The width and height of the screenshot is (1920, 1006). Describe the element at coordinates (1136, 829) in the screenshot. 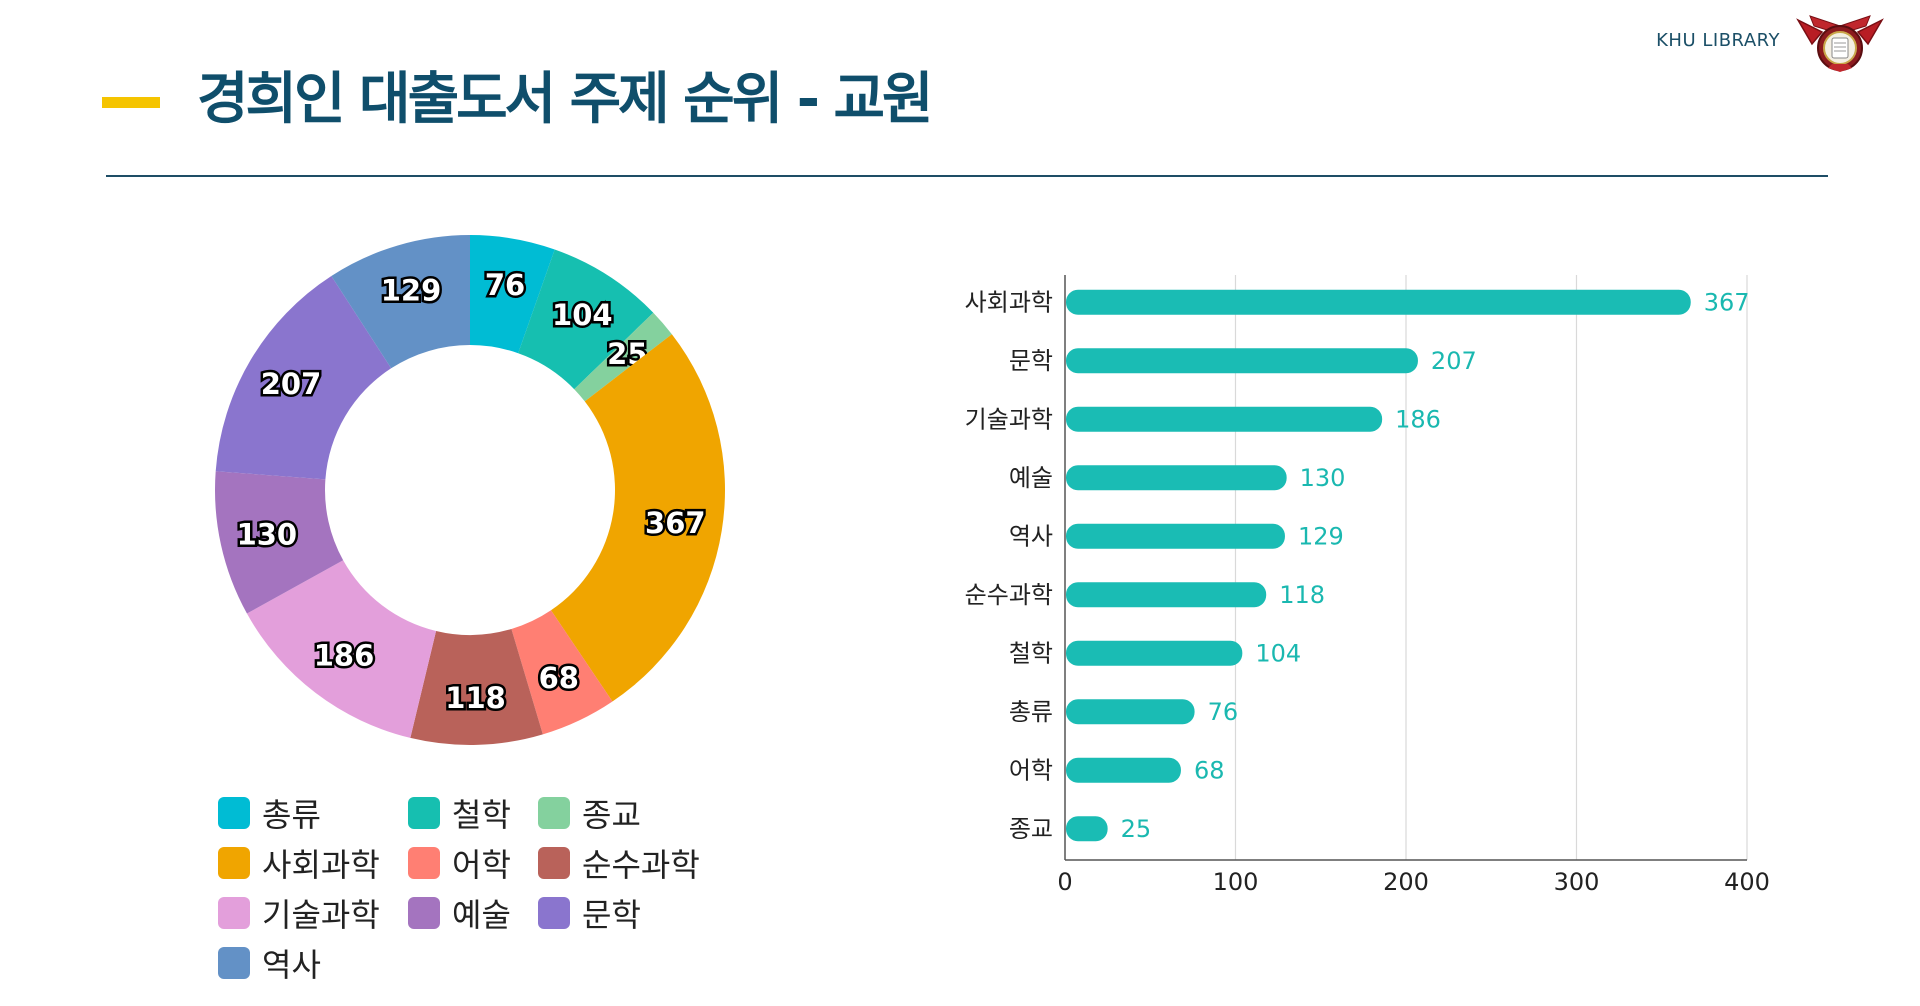

I see `bar-value-label-10: 25` at that location.